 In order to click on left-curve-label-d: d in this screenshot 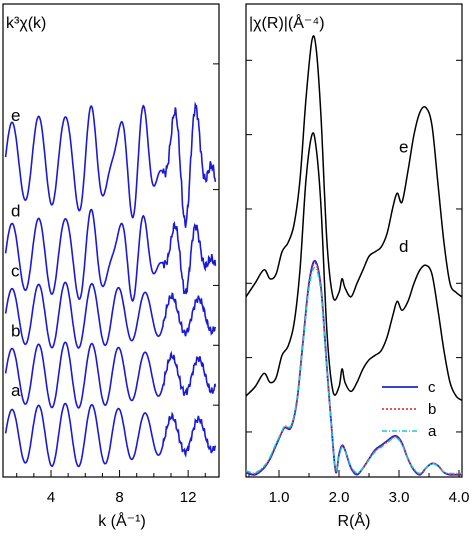, I will do `click(15, 211)`.